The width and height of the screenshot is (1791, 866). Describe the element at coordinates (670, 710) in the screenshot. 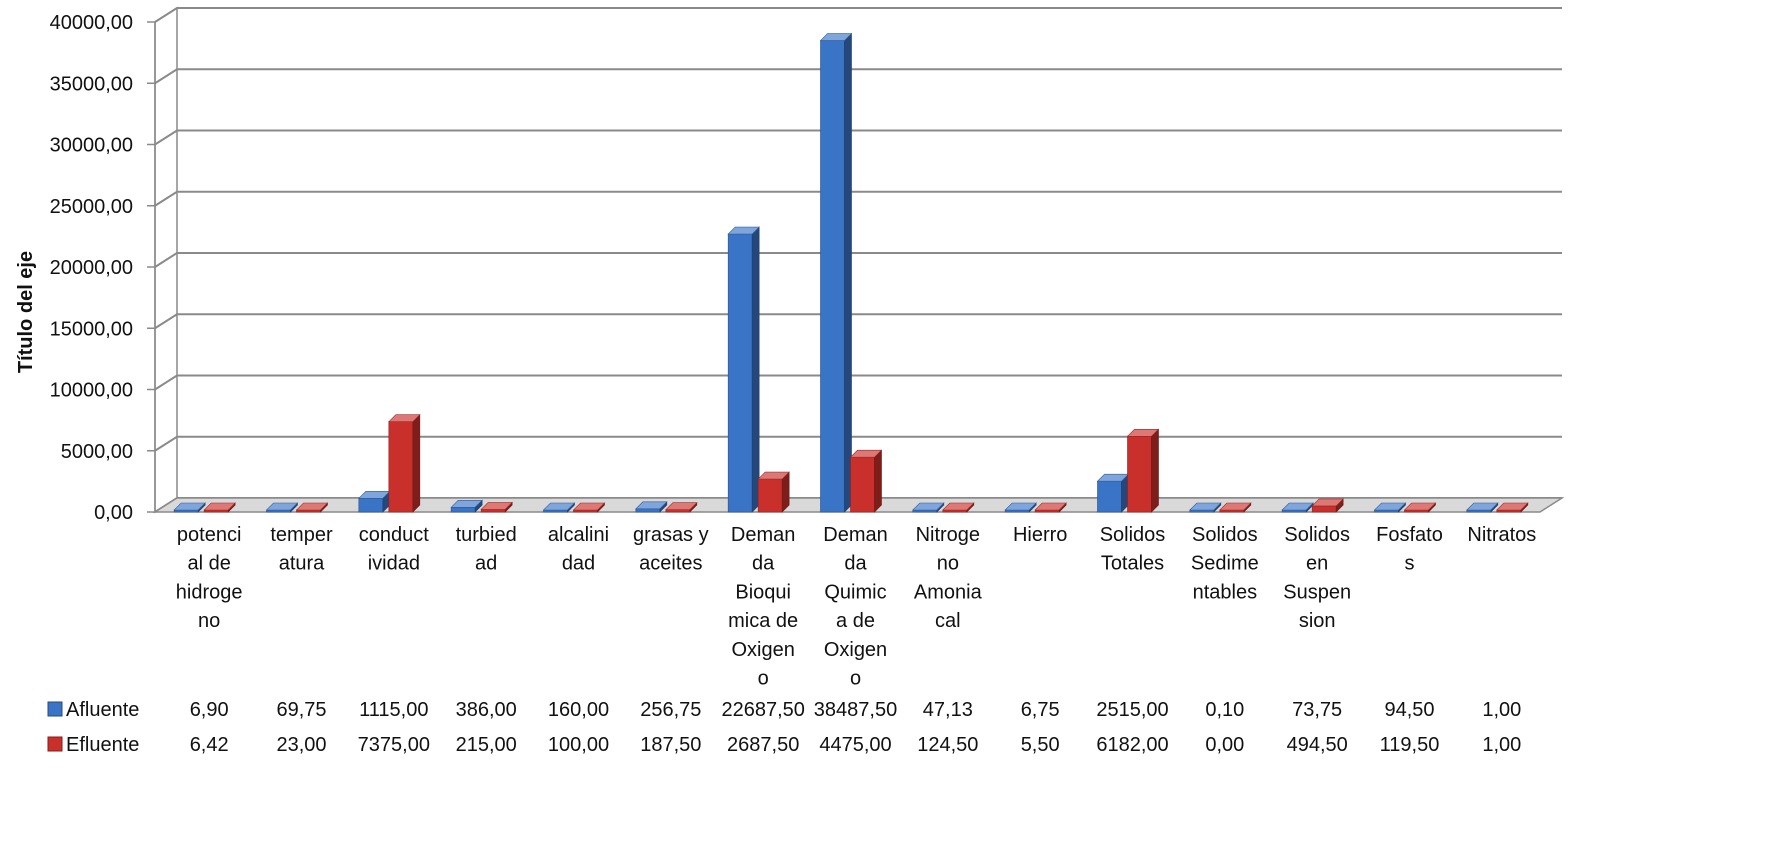

I see `data-table-cell: 256,75` at that location.